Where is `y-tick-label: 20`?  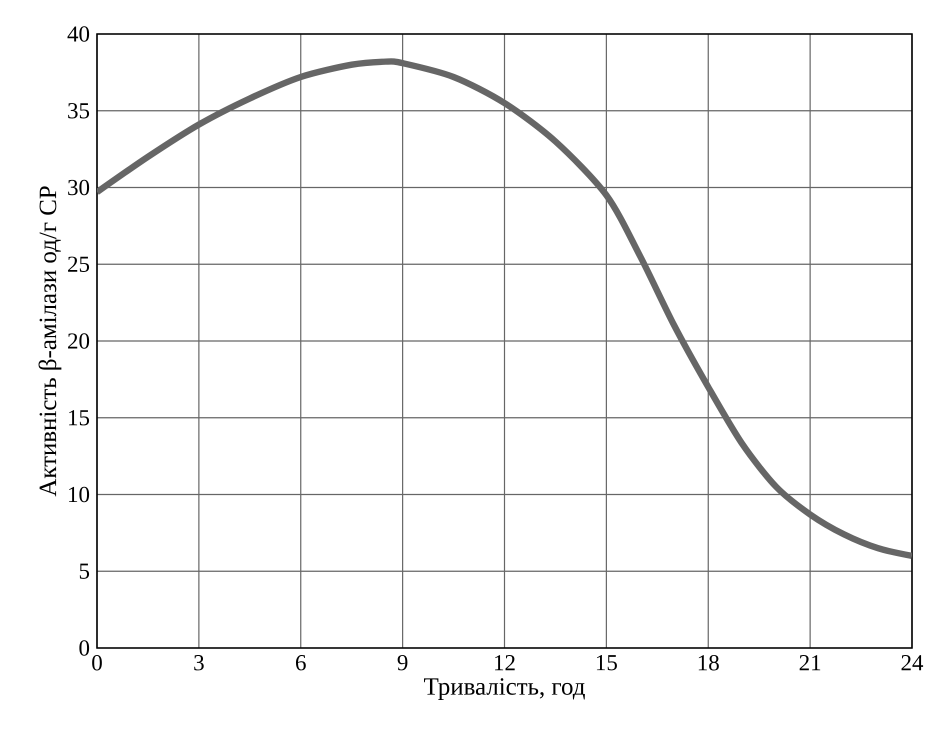
y-tick-label: 20 is located at coordinates (79, 341).